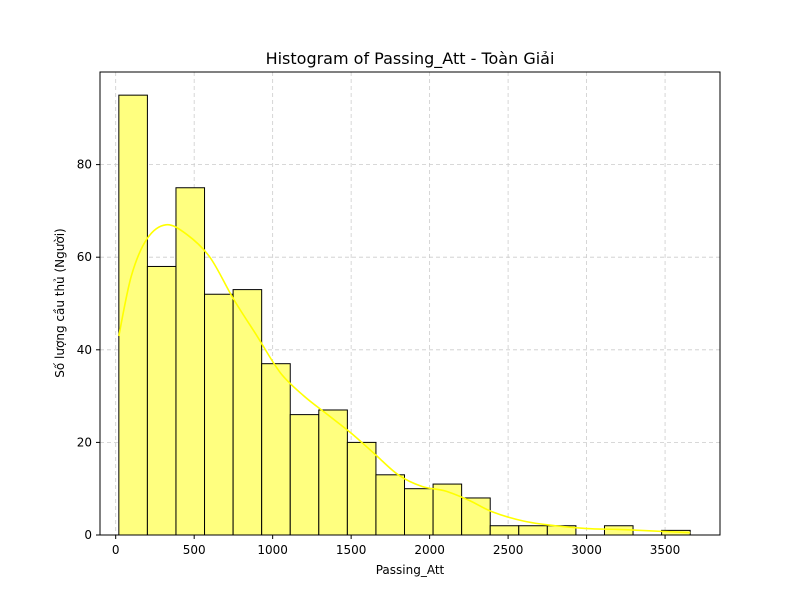  What do you see at coordinates (84, 350) in the screenshot?
I see `y-tick-label: 40` at bounding box center [84, 350].